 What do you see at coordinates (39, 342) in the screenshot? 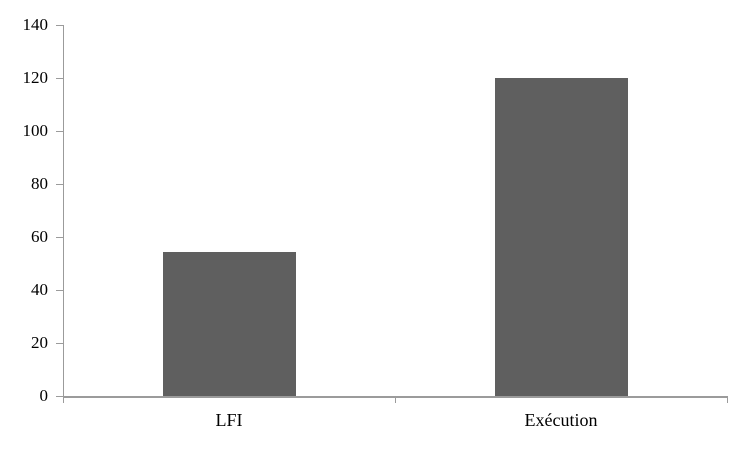
I see `y-axis-tick-label: 20` at bounding box center [39, 342].